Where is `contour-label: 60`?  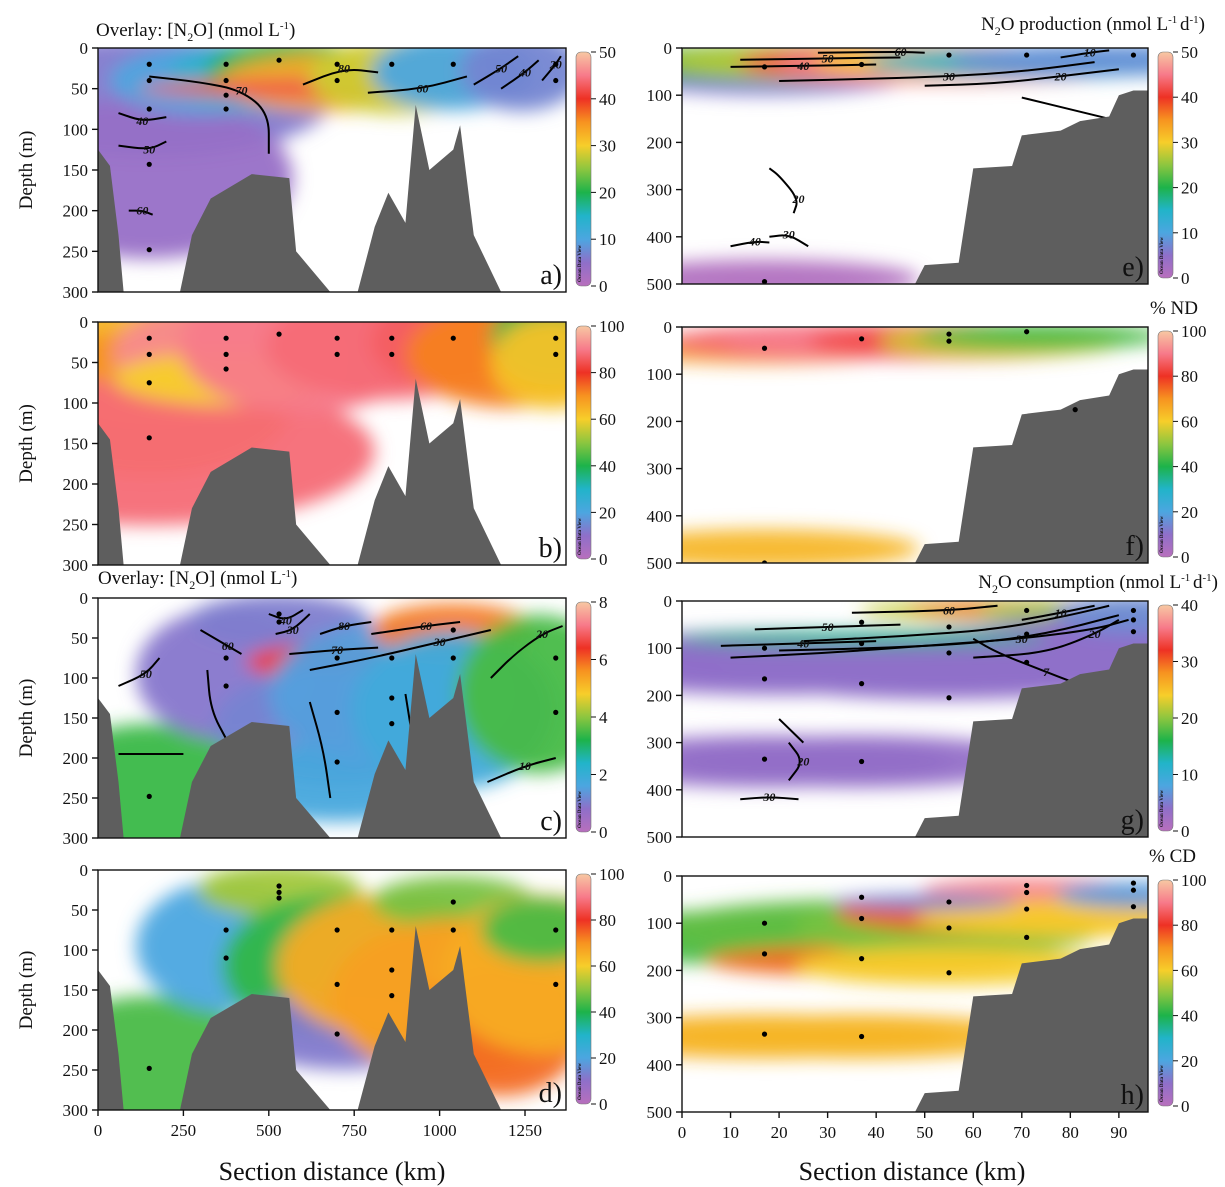 contour-label: 60 is located at coordinates (900, 52).